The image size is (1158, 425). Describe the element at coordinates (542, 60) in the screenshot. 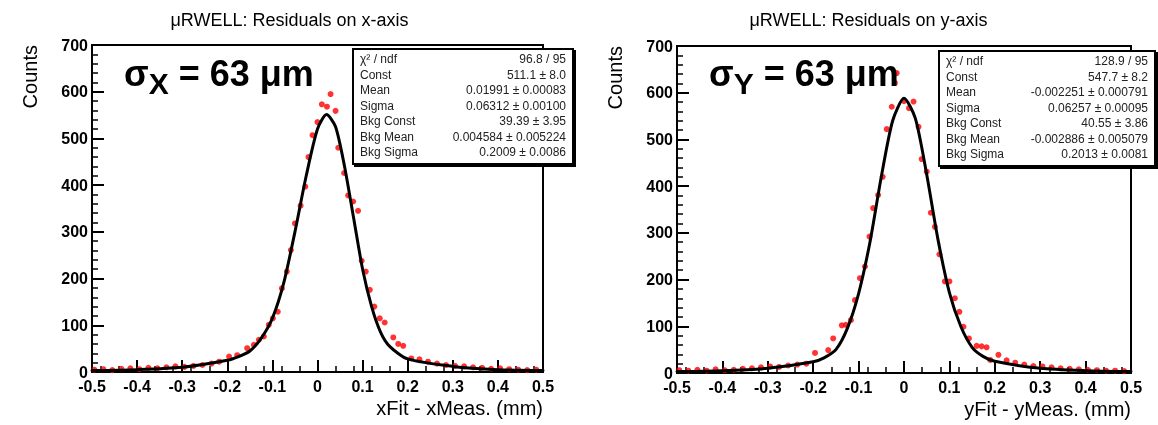

I see `annotation: 96.8 / 95` at that location.